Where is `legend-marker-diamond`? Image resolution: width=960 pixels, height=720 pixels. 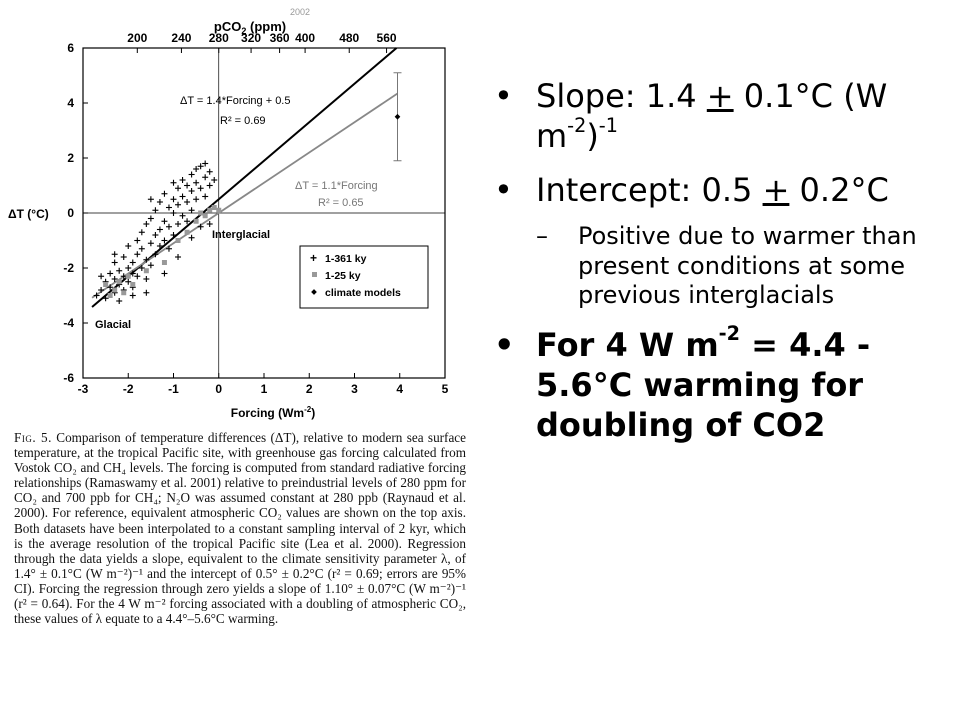
legend-marker-diamond is located at coordinates (314, 292).